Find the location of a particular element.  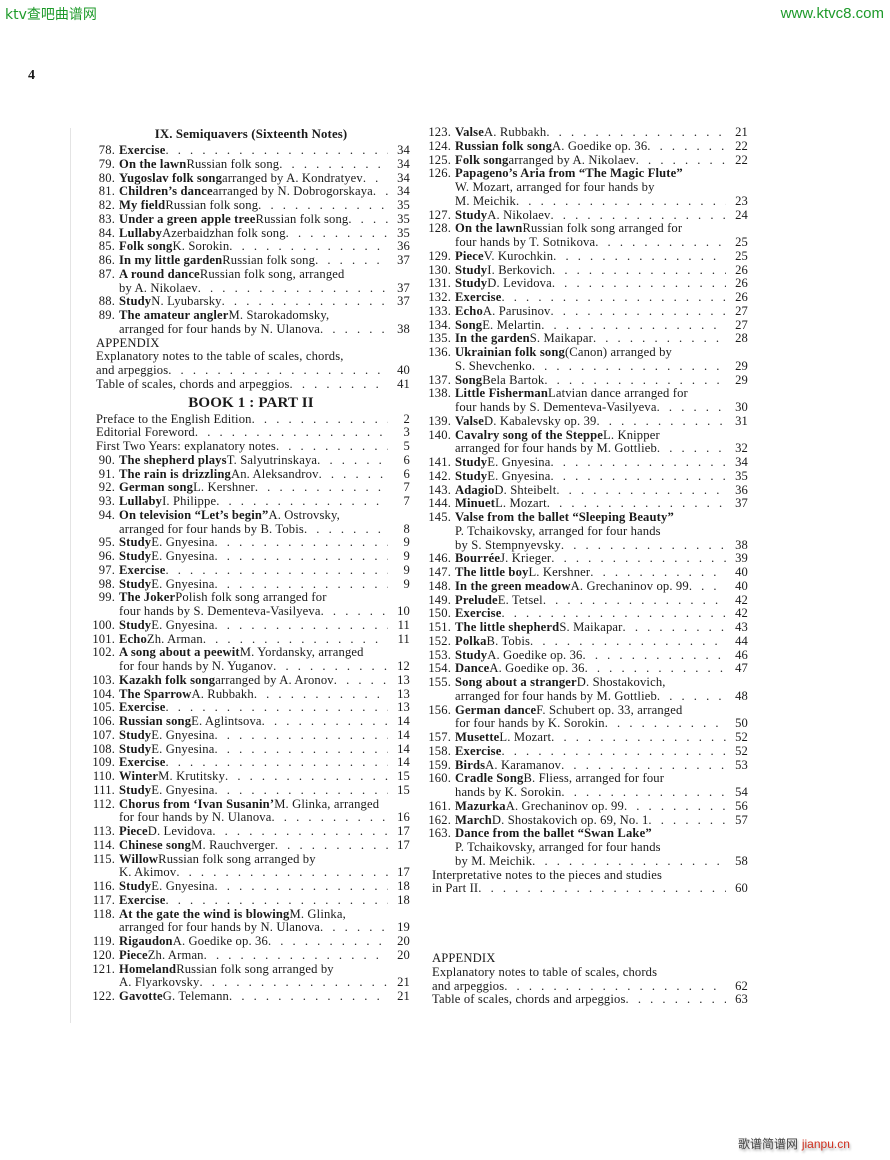

toc-line: 161. Mazurka A. Grechaninov op. 99 56 is located at coordinates (588, 807).